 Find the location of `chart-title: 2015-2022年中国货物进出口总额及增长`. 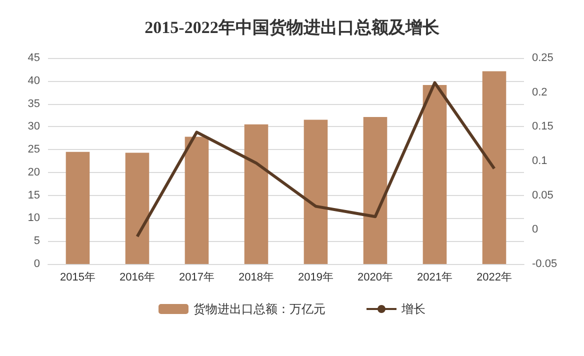

chart-title: 2015-2022年中国货物进出口总额及增长 is located at coordinates (292, 27).